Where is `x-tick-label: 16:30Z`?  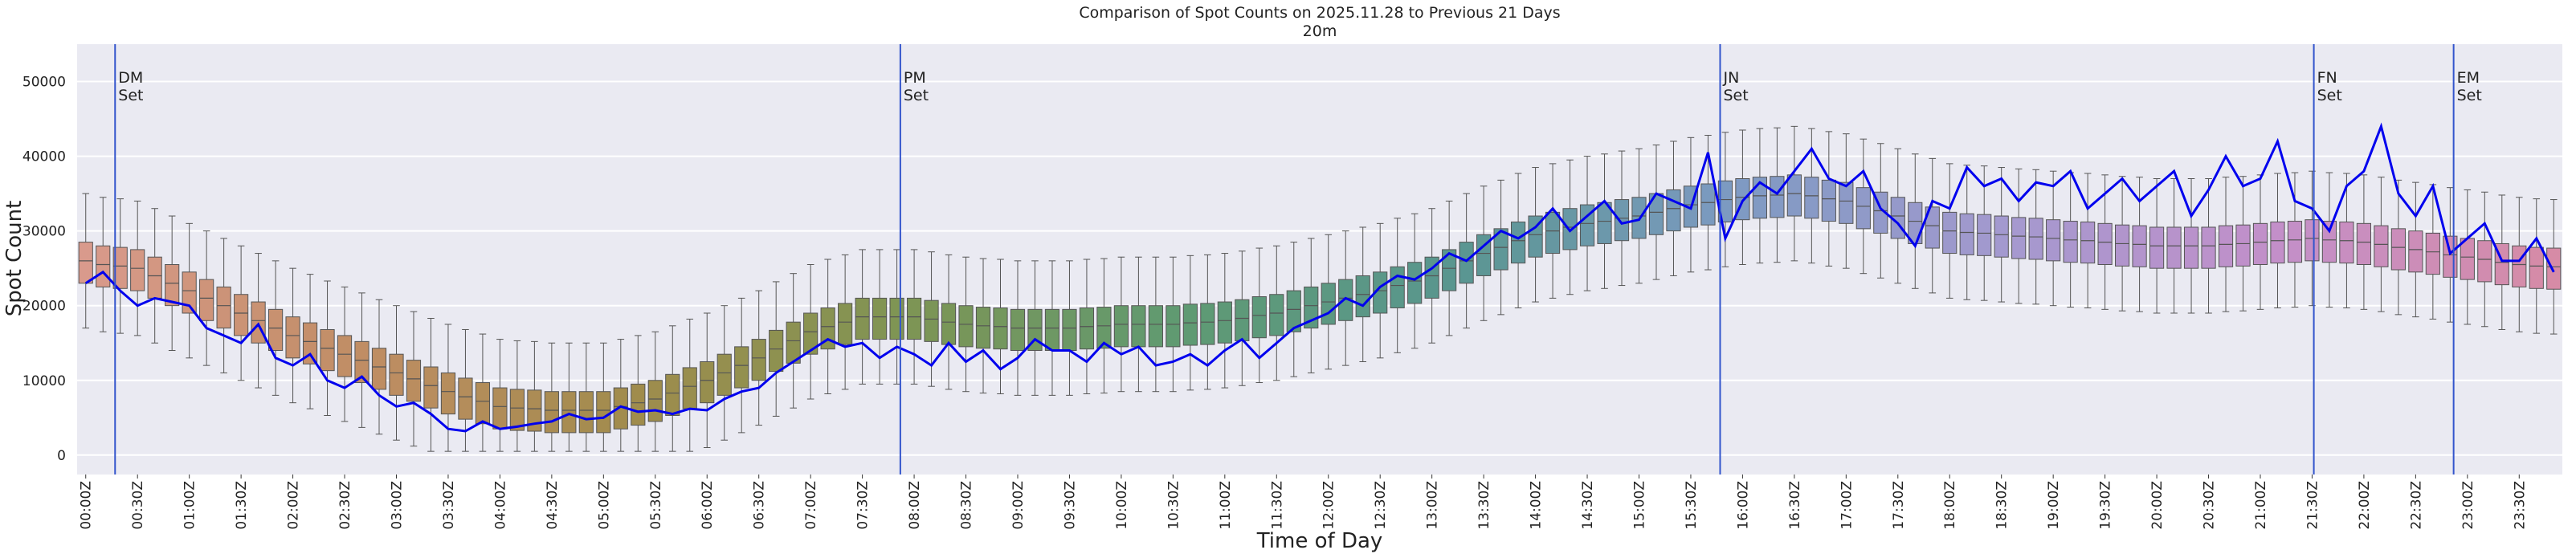 x-tick-label: 16:30Z is located at coordinates (1795, 505).